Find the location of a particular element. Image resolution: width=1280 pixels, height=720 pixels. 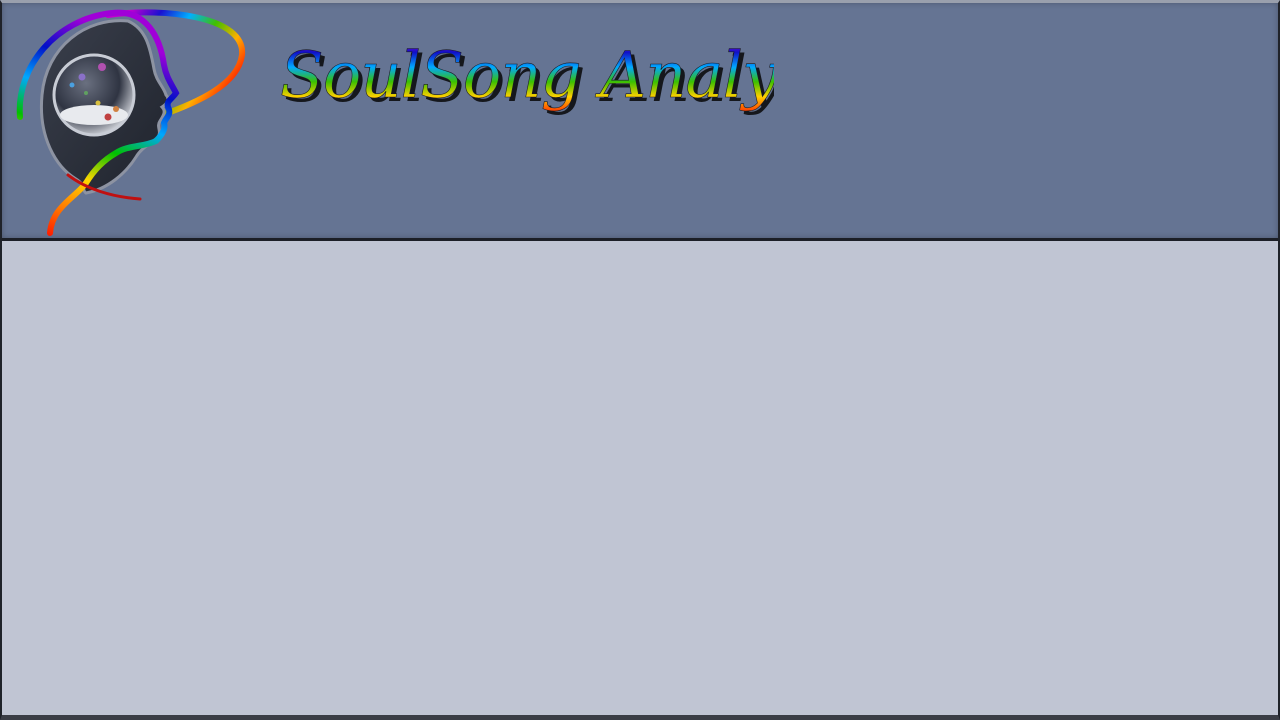

app-title-text: SoulSong Analysis is located at coordinates (527, 76).